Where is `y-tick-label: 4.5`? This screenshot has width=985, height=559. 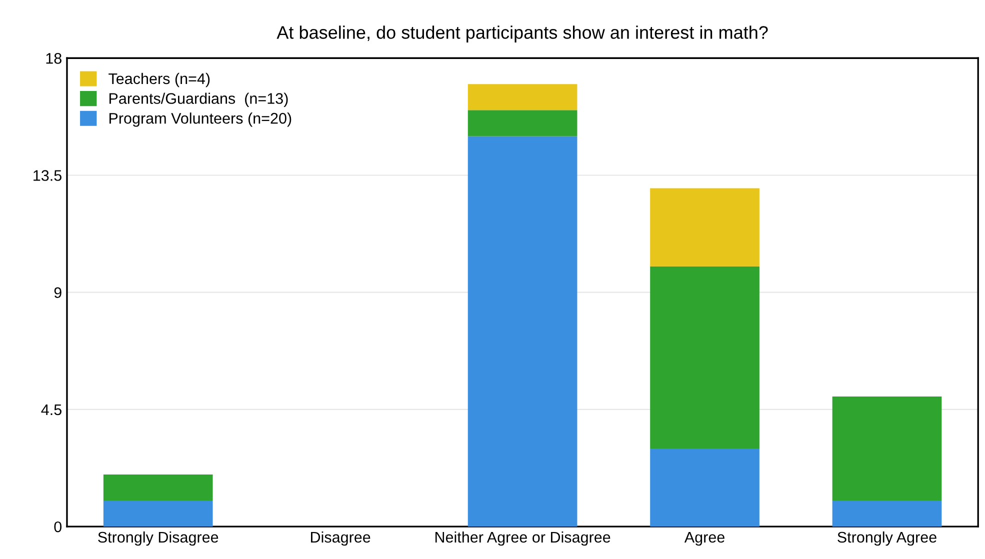
y-tick-label: 4.5 is located at coordinates (51, 410).